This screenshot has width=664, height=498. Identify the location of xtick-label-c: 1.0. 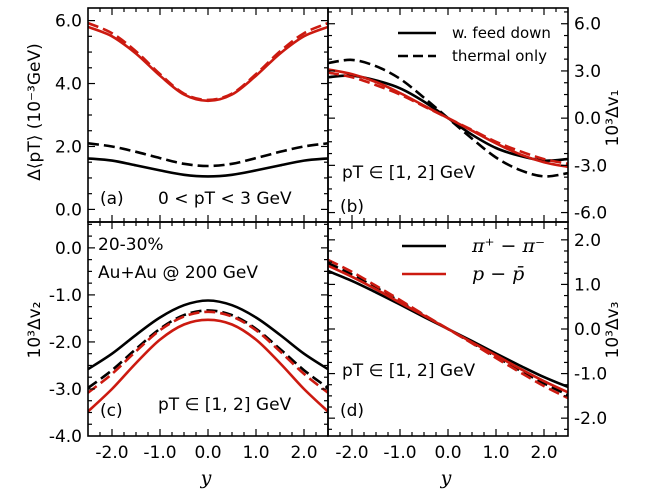
(255, 453).